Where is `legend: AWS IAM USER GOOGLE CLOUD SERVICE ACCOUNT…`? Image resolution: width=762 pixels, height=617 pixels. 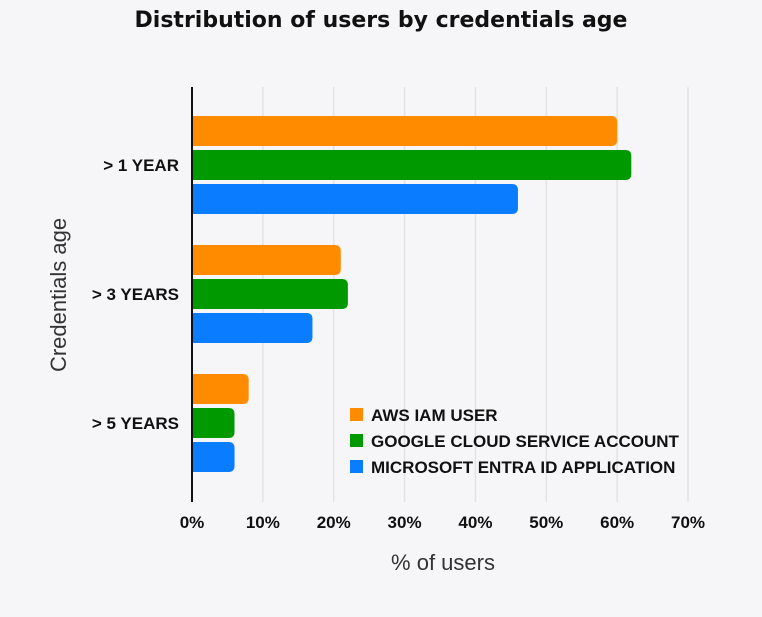 legend: AWS IAM USER GOOGLE CLOUD SERVICE ACCOUNT… is located at coordinates (515, 441).